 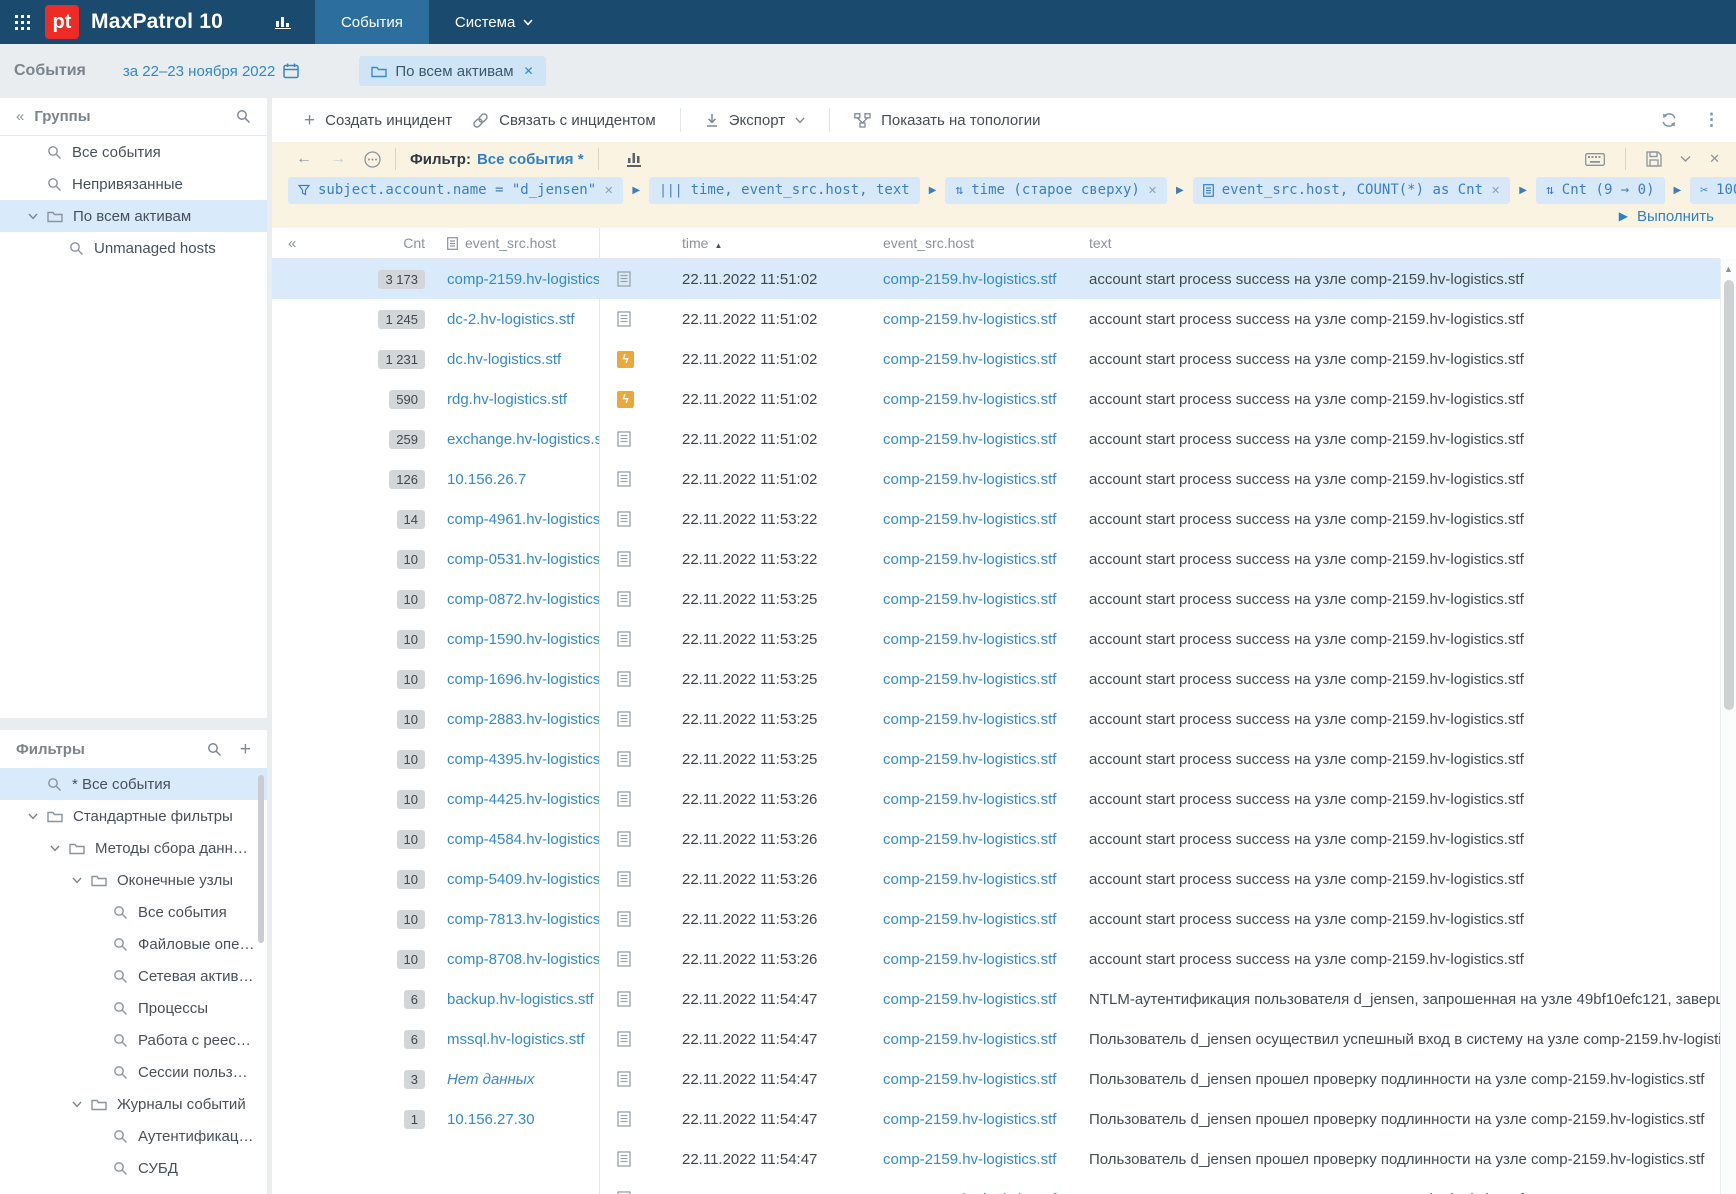 What do you see at coordinates (564, 120) in the screenshot?
I see `link-incident-button: Связать с инцидентом` at bounding box center [564, 120].